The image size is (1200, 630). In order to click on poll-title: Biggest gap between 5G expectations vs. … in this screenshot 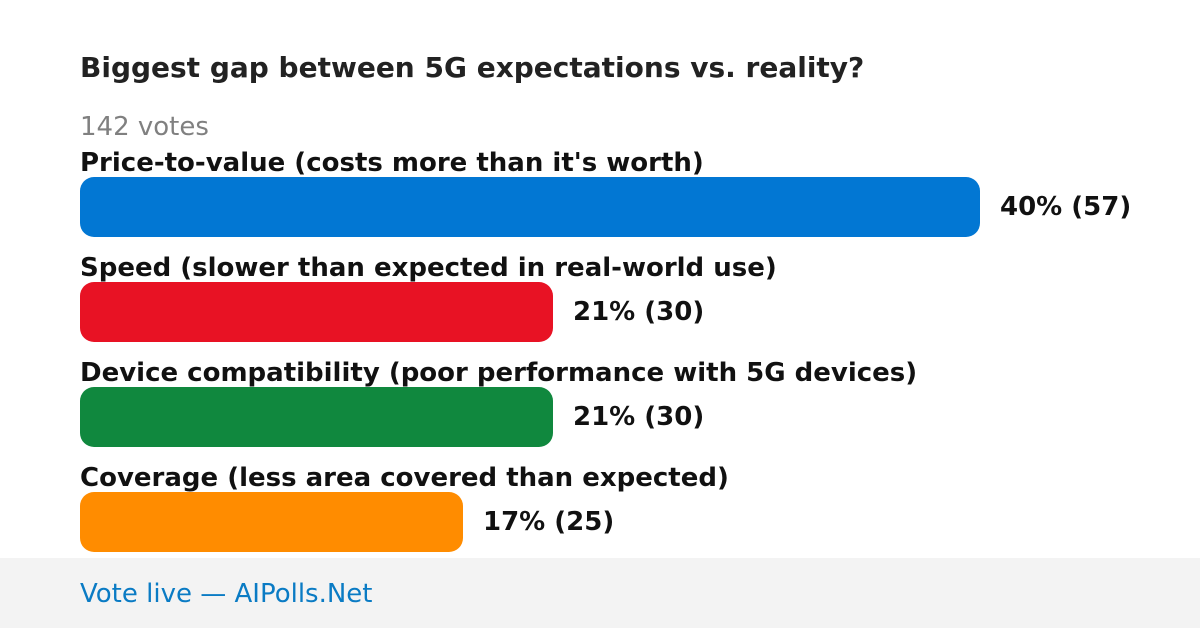, I will do `click(472, 67)`.